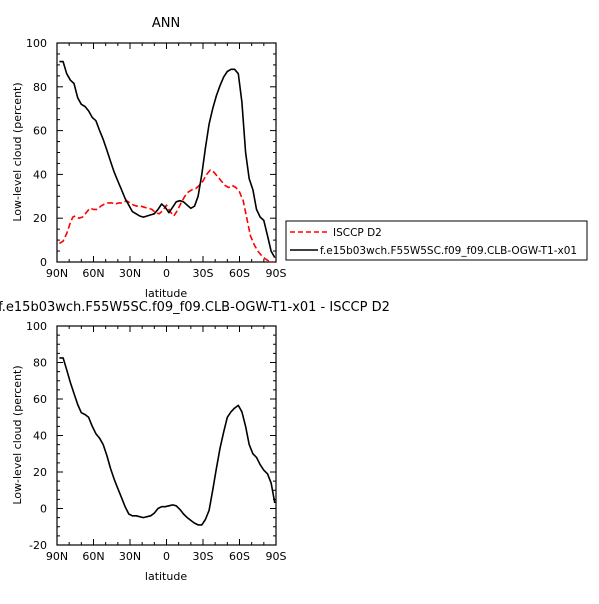  I want to click on legend-box, so click(436, 240).